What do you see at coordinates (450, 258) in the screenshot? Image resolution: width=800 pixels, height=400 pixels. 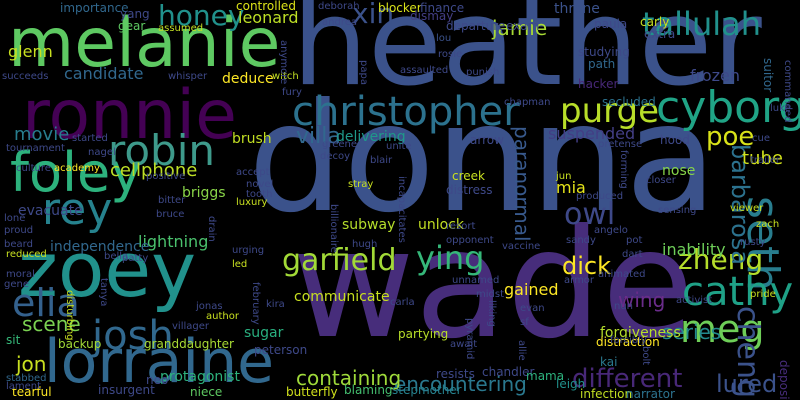 I see `word-ying: ying` at bounding box center [450, 258].